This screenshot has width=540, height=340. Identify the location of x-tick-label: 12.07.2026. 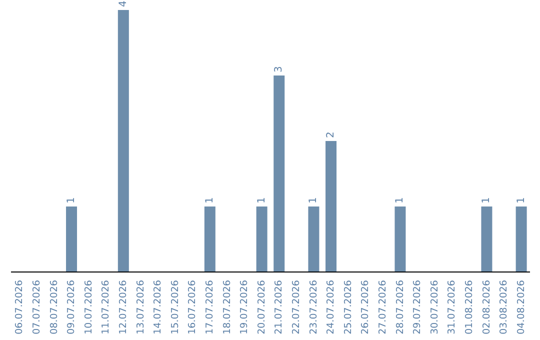
(123, 307).